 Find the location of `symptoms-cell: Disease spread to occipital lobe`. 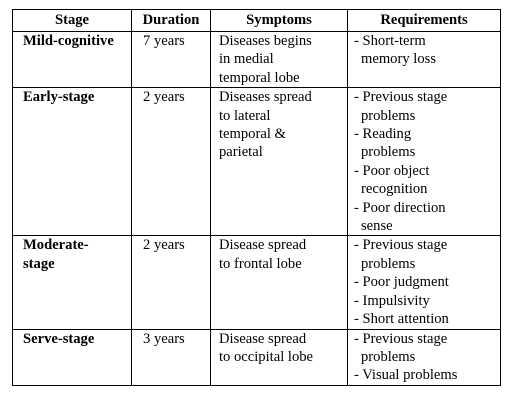

symptoms-cell: Disease spread to occipital lobe is located at coordinates (279, 357).